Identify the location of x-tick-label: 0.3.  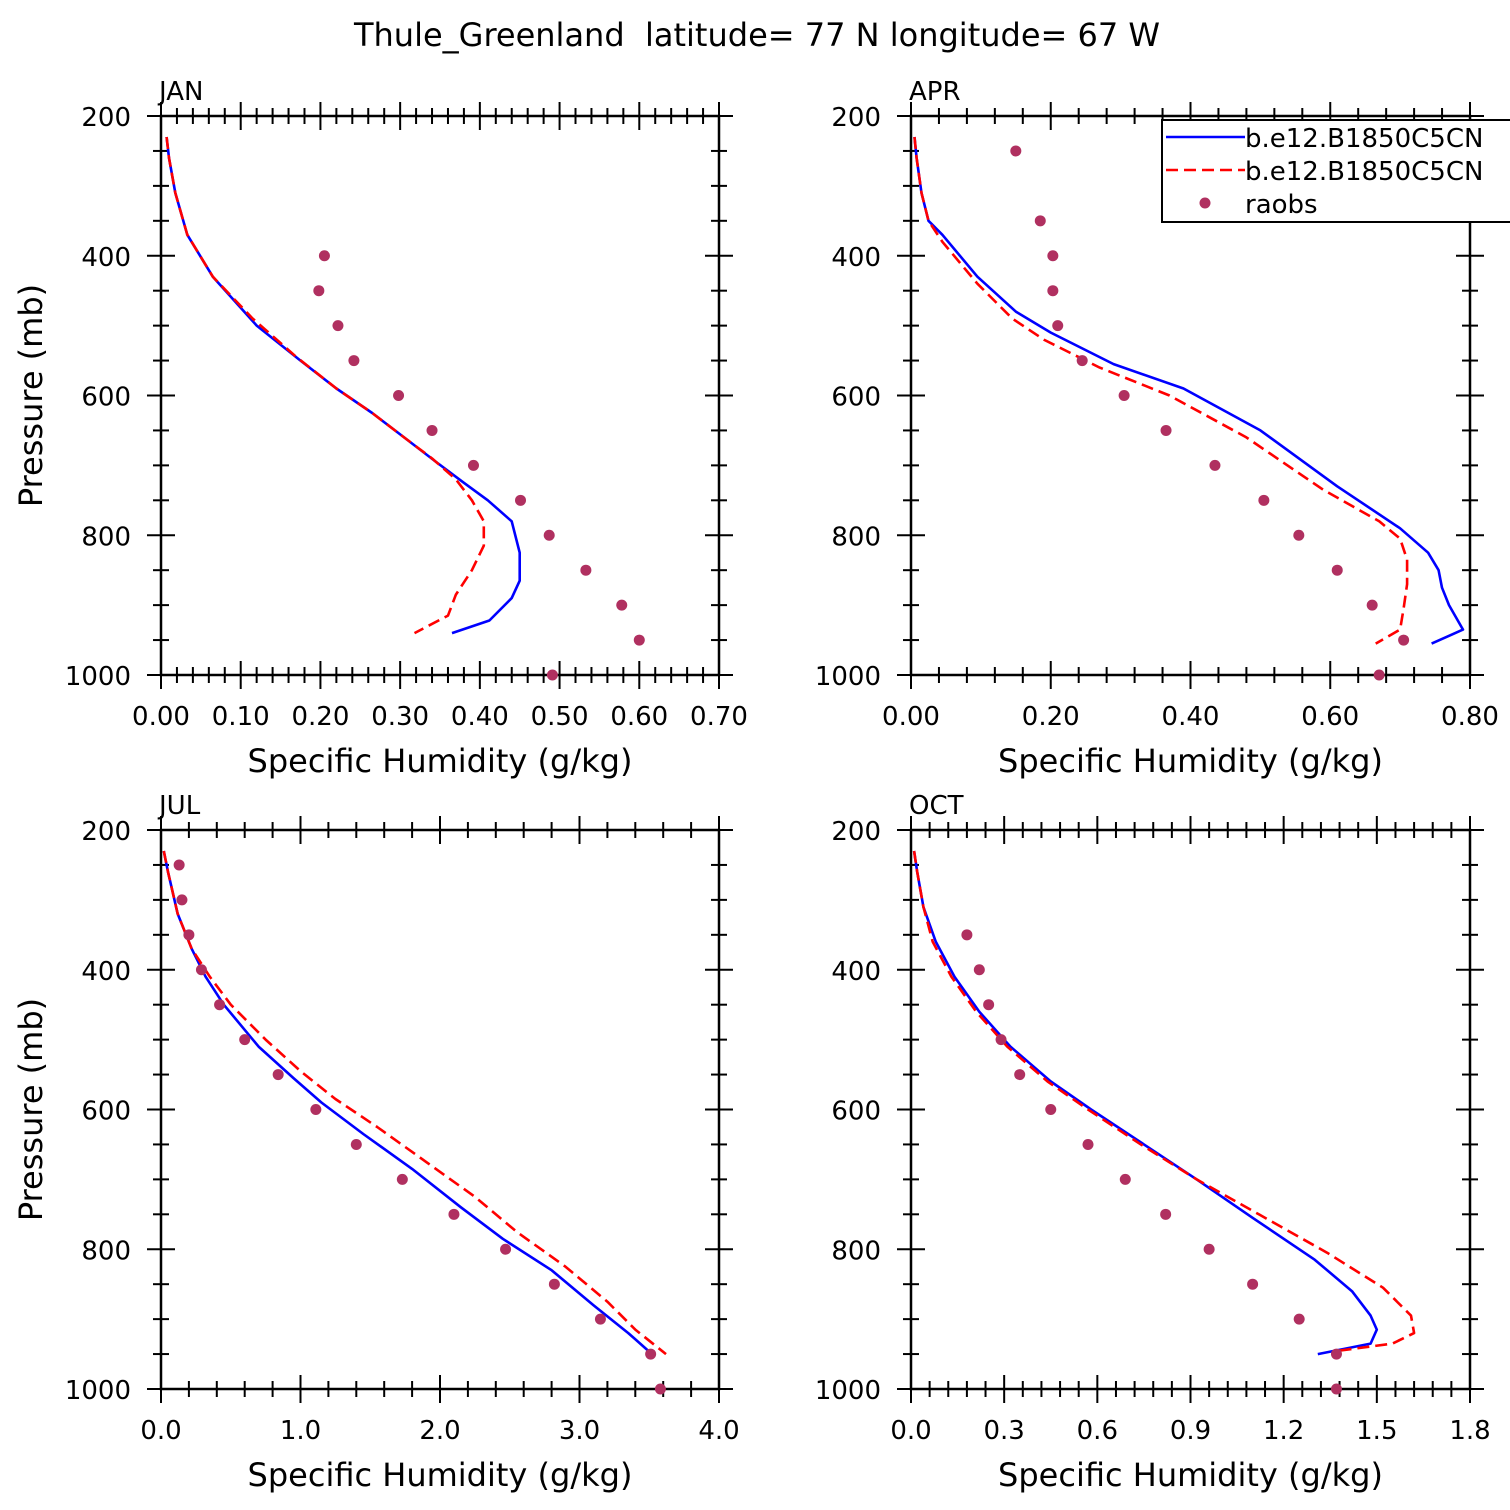
(1003, 1431).